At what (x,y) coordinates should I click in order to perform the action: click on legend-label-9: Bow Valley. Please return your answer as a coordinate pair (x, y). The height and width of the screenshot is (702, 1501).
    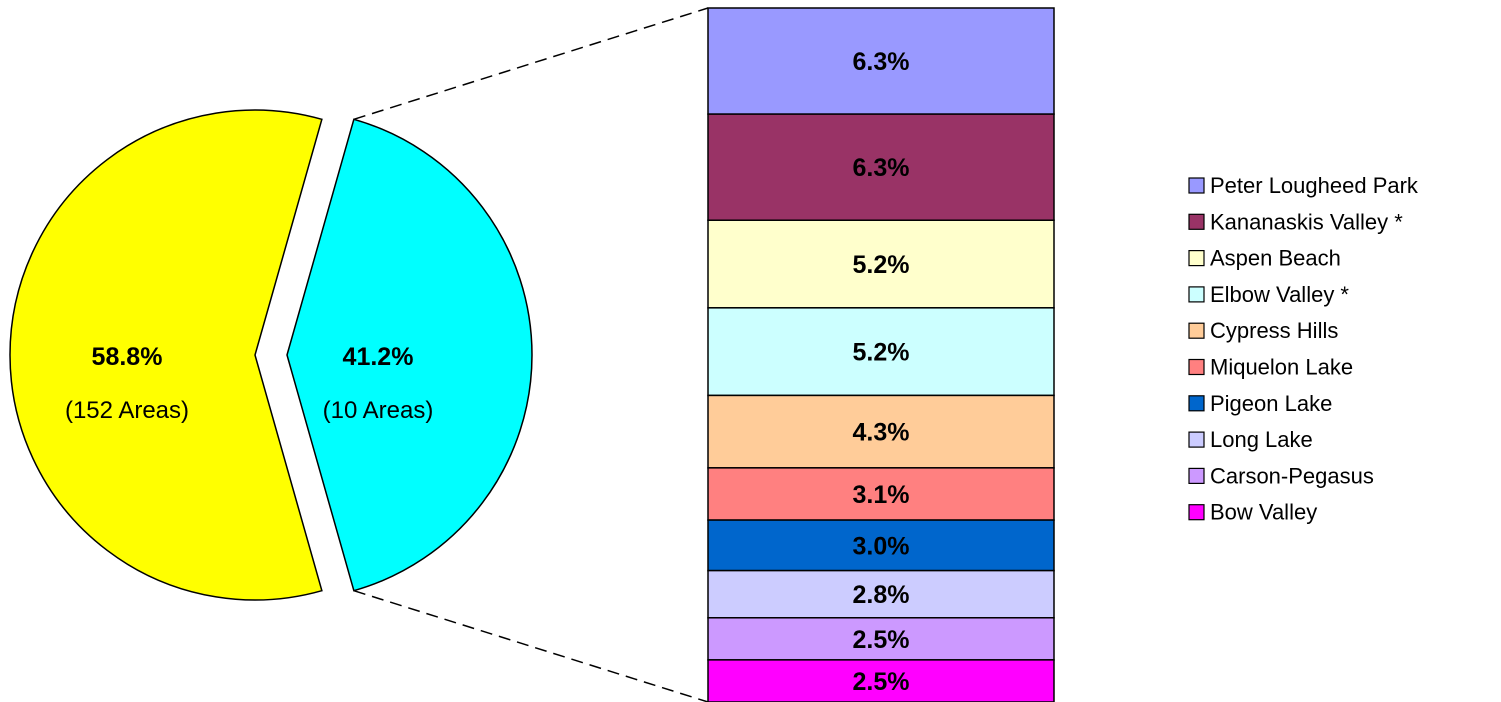
    Looking at the image, I should click on (1263, 512).